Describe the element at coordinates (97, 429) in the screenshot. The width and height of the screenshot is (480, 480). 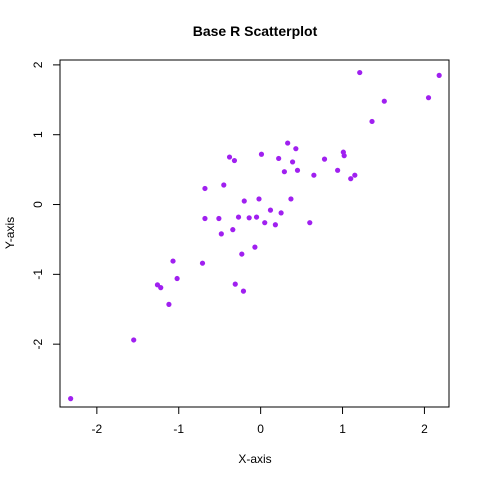
I see `x-tick-label: -2` at that location.